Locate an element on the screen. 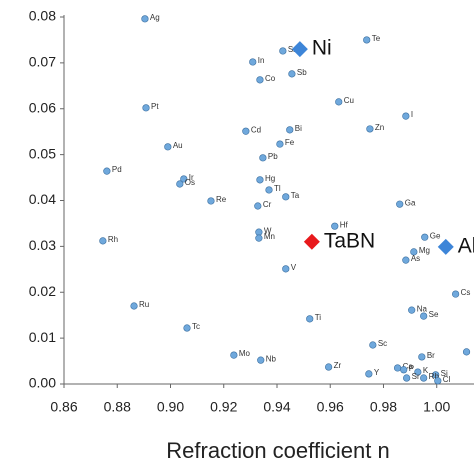 This screenshot has height=474, width=474. point-label: Ru is located at coordinates (144, 304).